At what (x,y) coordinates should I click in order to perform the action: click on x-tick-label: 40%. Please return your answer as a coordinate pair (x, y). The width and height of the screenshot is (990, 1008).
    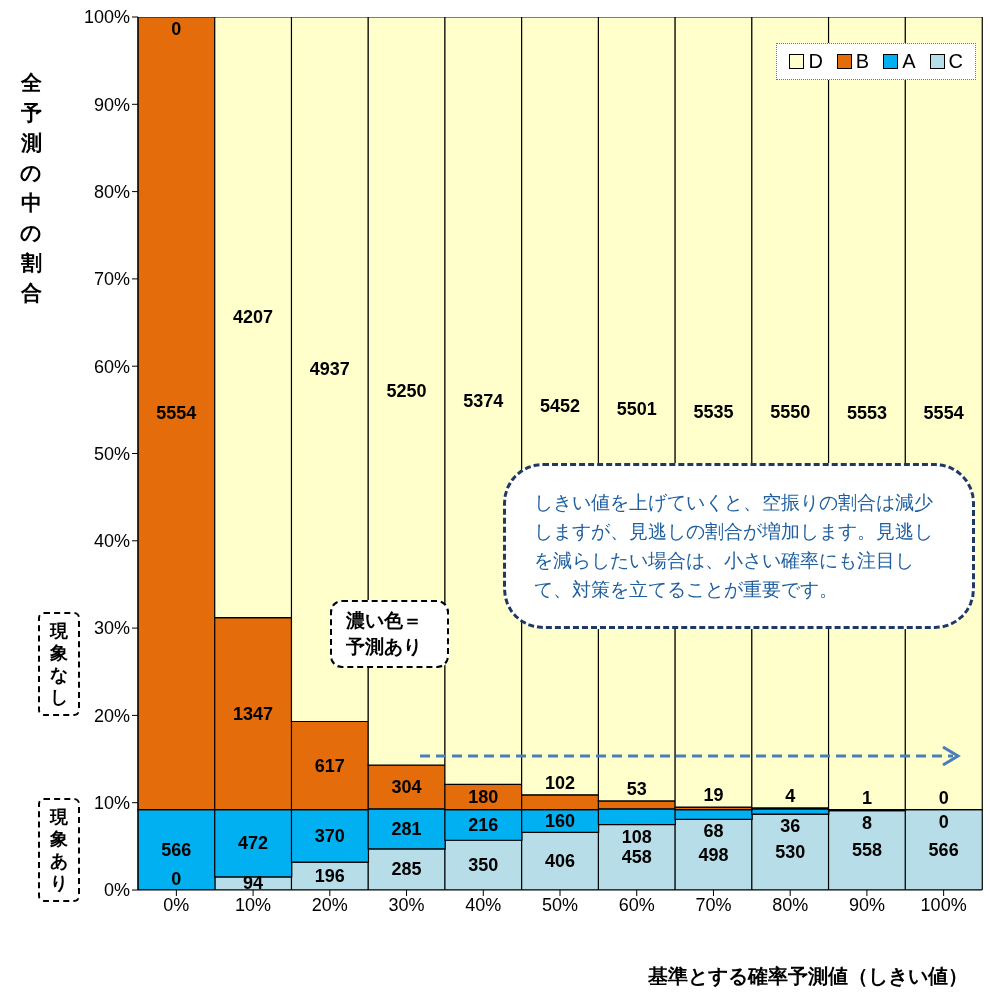
    Looking at the image, I should click on (483, 904).